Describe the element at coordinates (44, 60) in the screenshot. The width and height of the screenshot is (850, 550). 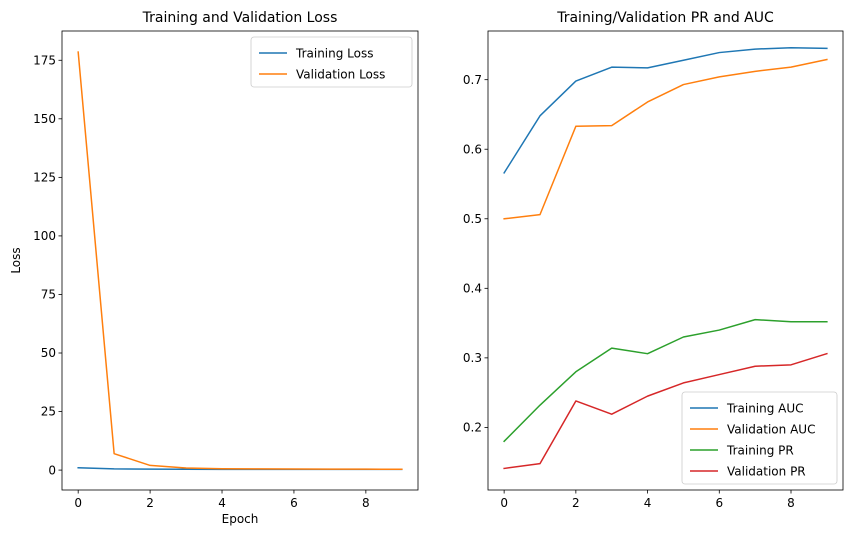
I see `y-tick-label: 175` at that location.